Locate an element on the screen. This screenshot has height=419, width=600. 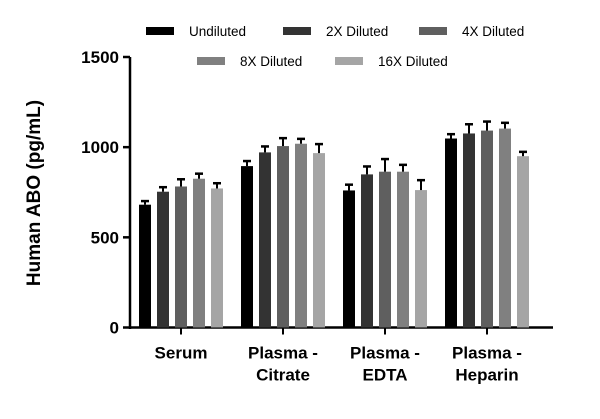
y-tick-label: 500 is located at coordinates (105, 237).